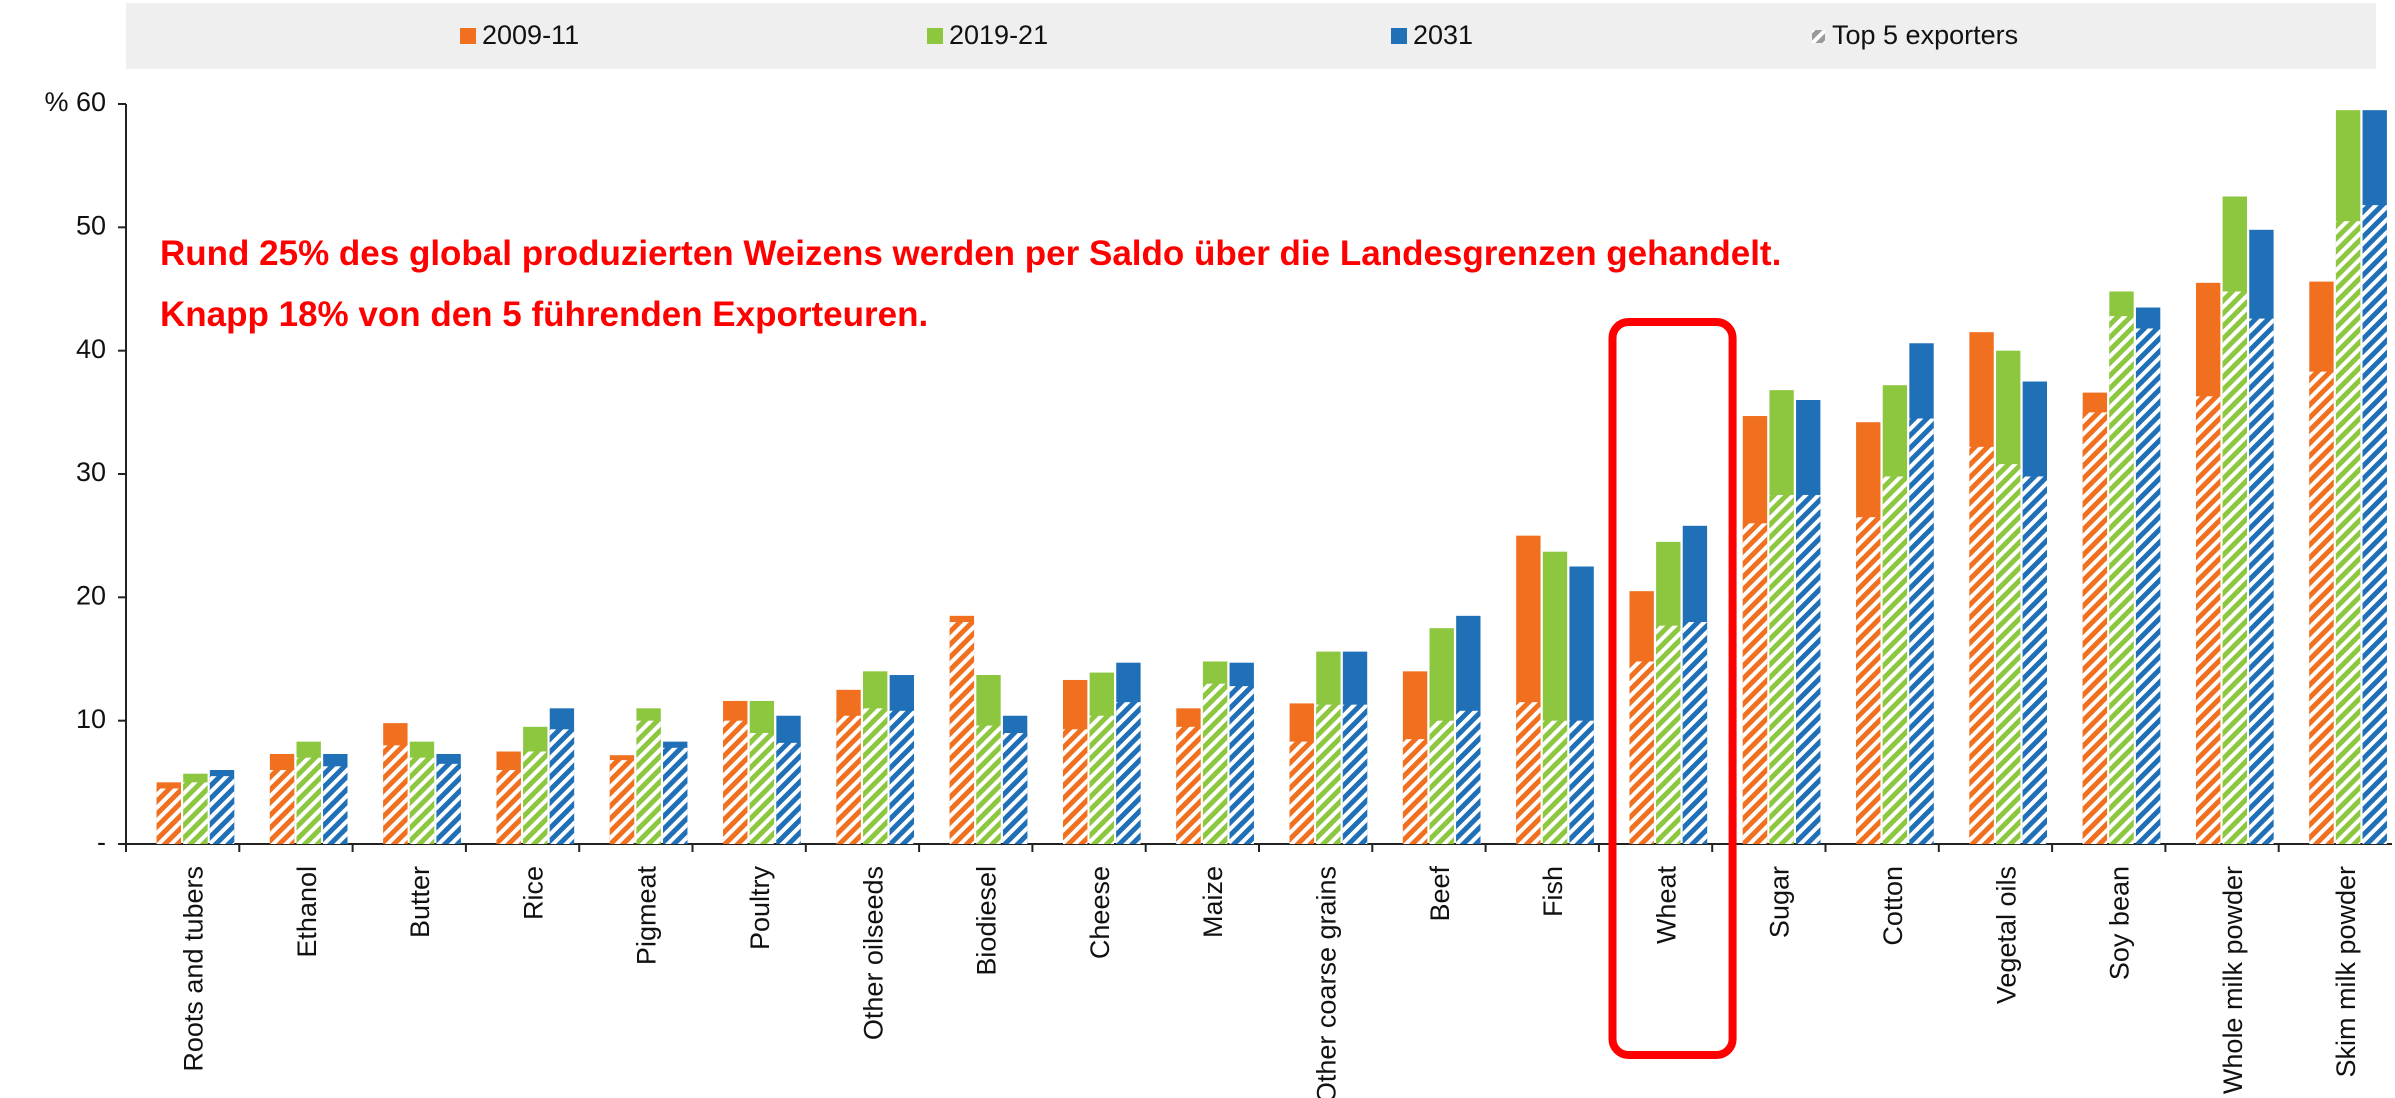 The image size is (2395, 1098). What do you see at coordinates (91, 472) in the screenshot?
I see `y-tick-label: 30` at bounding box center [91, 472].